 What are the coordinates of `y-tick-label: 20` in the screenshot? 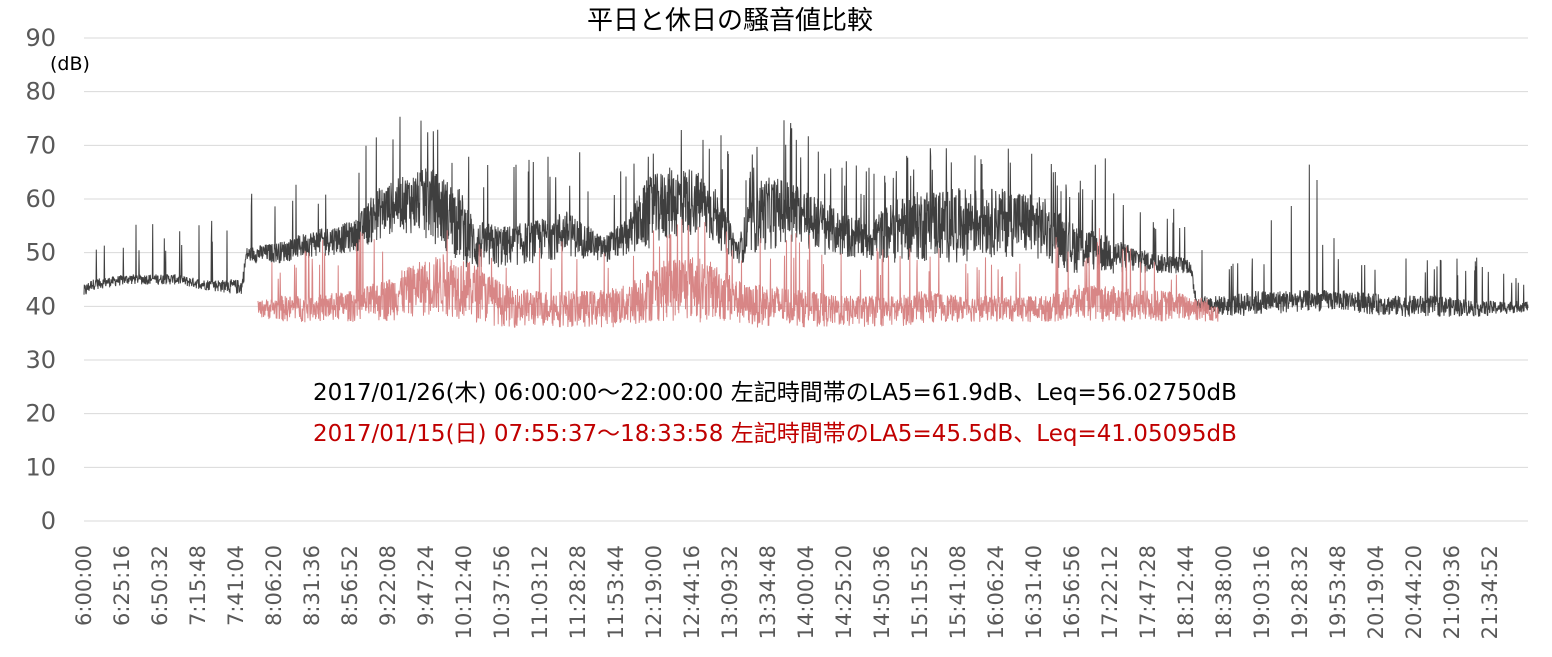 It's located at (40, 414).